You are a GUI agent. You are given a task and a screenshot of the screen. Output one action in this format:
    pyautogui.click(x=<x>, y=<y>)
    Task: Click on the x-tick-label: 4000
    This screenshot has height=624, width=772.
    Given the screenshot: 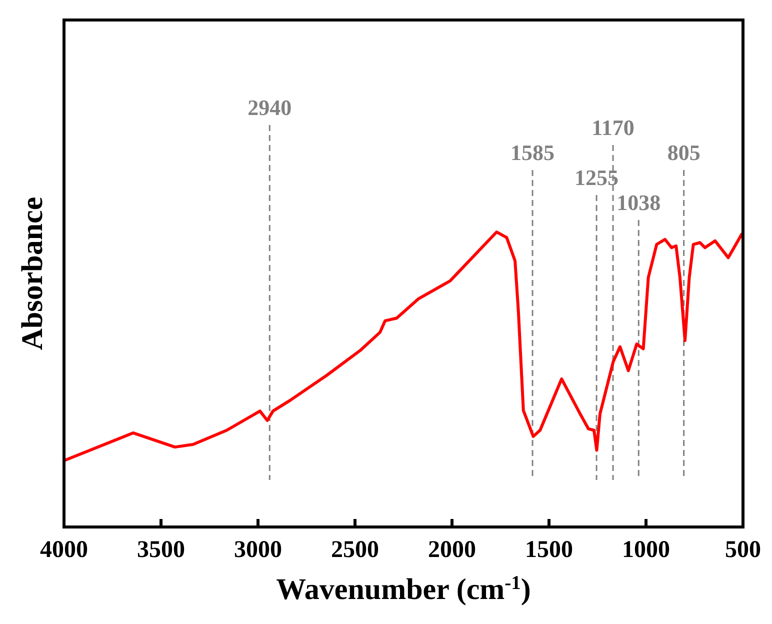 What is the action you would take?
    pyautogui.click(x=64, y=550)
    